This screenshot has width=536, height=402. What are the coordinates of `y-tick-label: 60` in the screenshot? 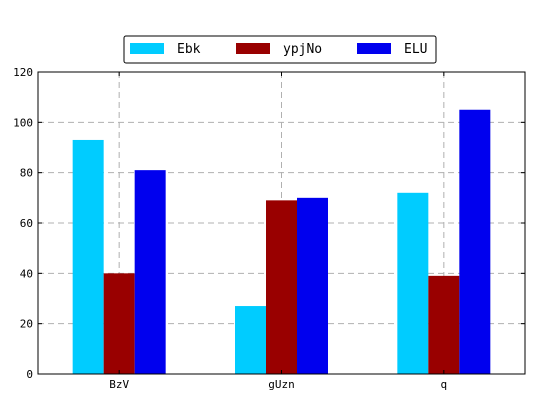 It's located at (26, 223).